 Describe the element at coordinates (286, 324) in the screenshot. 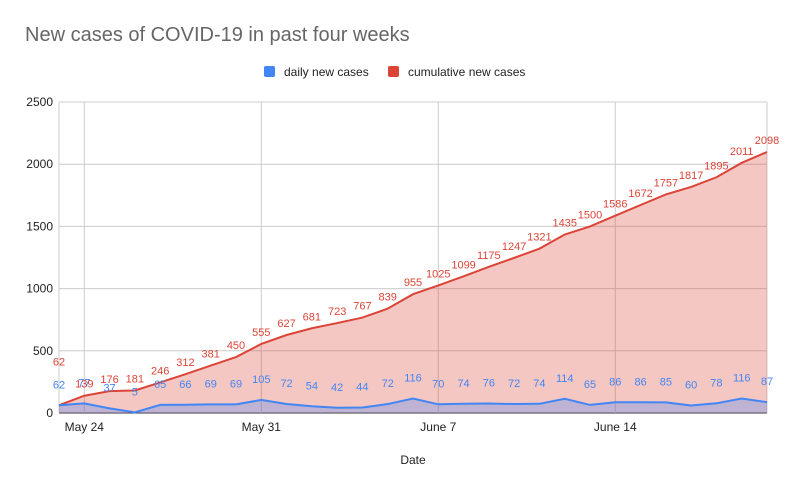

I see `data-label: 627` at that location.